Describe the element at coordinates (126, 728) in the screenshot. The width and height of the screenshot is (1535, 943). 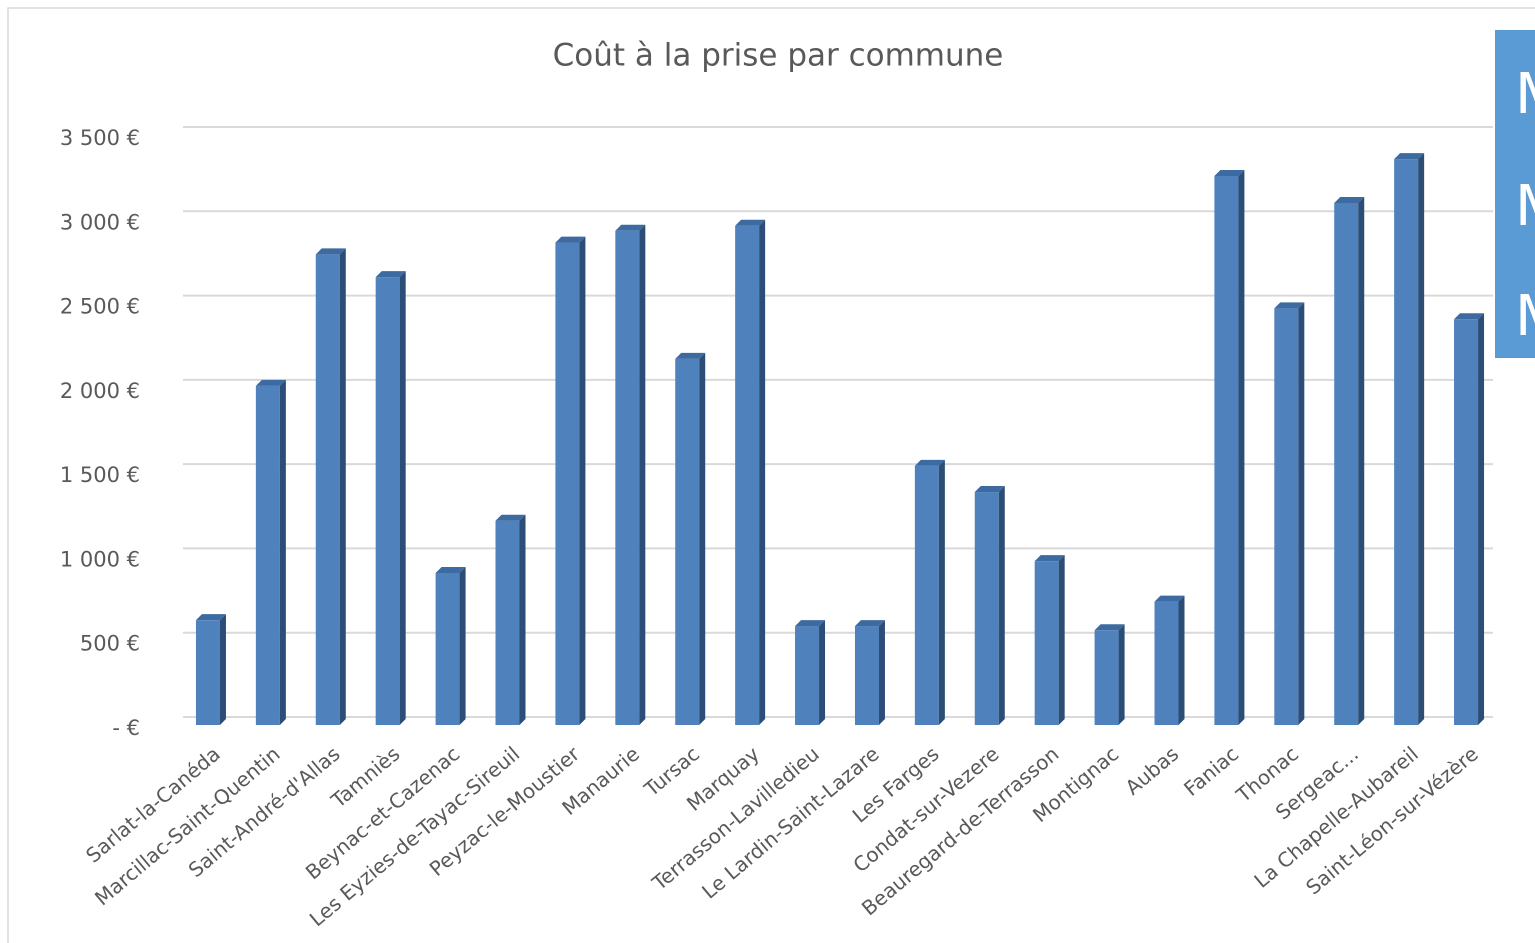
I see `y-tick-label: - €` at that location.